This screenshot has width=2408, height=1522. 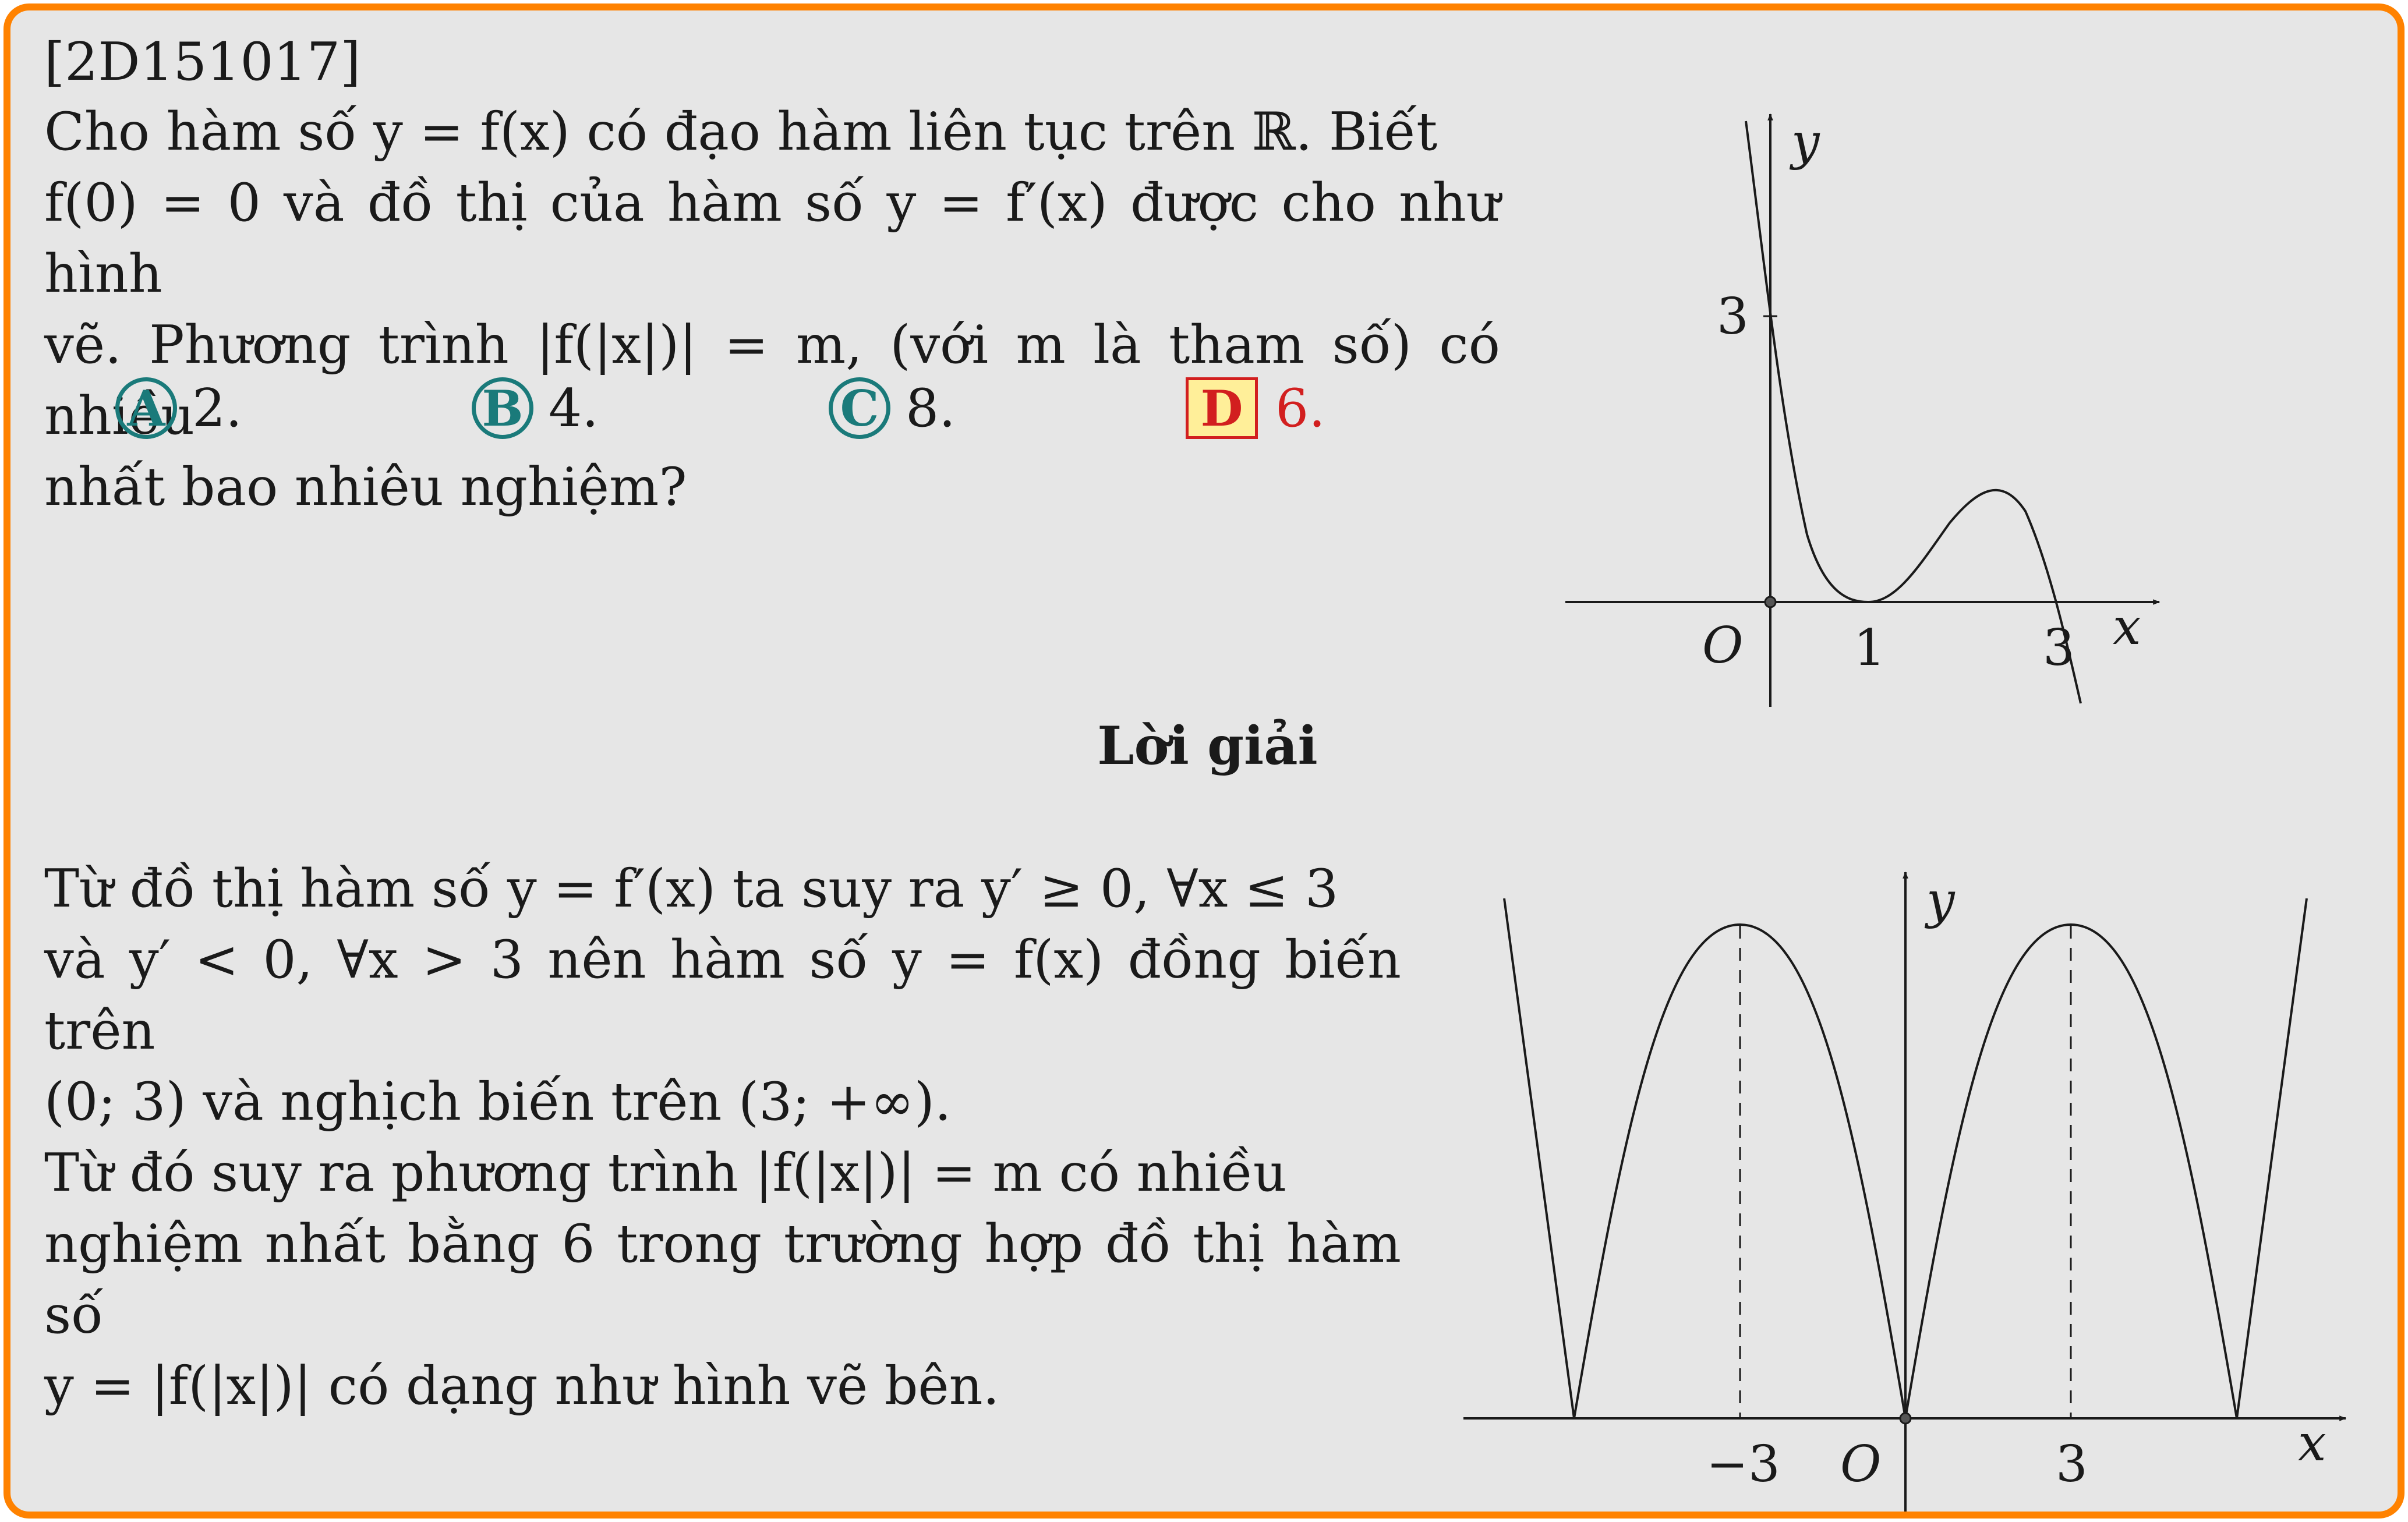 What do you see at coordinates (574, 408) in the screenshot?
I see `choice-b-value: 4.` at bounding box center [574, 408].